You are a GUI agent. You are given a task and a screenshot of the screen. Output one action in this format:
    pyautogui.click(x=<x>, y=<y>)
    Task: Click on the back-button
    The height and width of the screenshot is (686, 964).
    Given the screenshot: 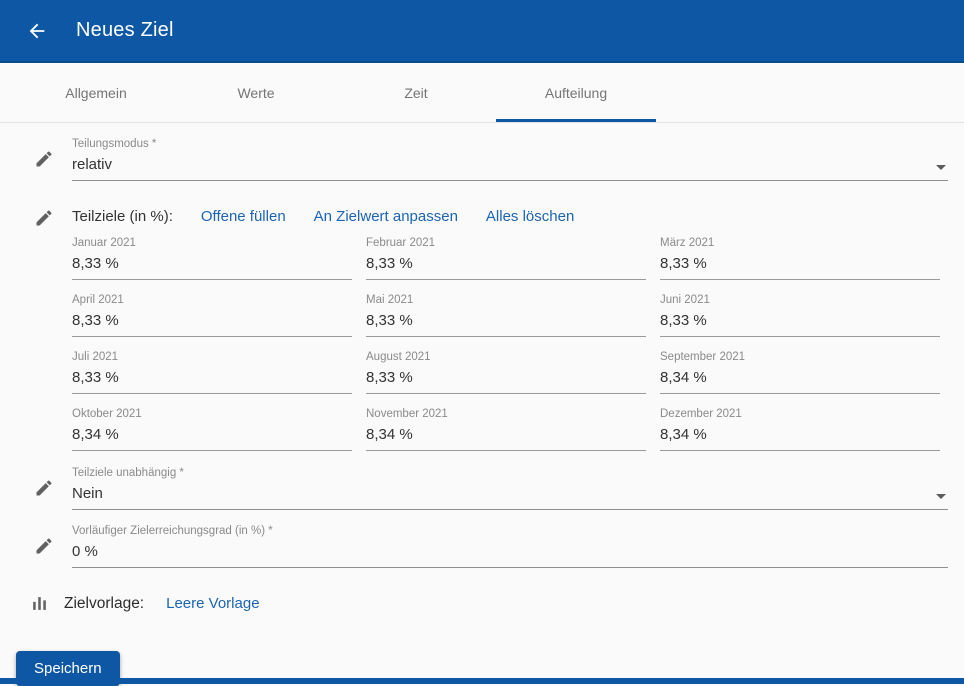 What is the action you would take?
    pyautogui.click(x=37, y=31)
    